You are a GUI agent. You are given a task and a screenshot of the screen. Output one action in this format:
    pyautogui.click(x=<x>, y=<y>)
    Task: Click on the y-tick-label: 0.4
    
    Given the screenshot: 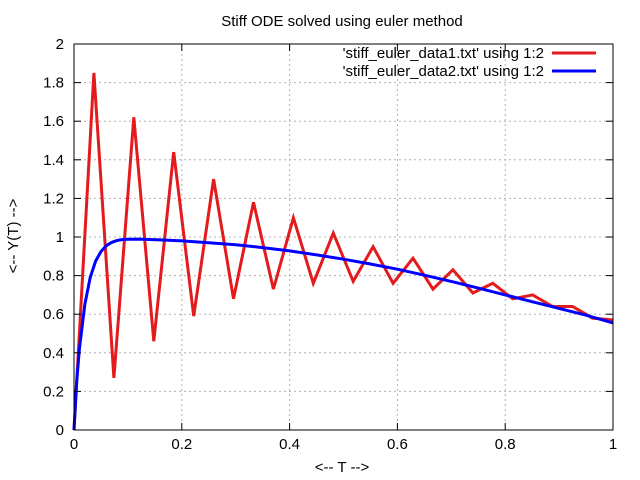 What is the action you would take?
    pyautogui.click(x=53, y=353)
    